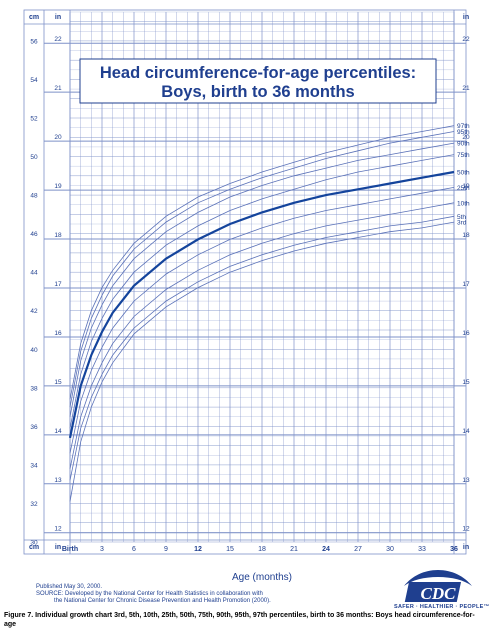 This screenshot has width=490, height=640. Describe the element at coordinates (262, 577) in the screenshot. I see `x-axis-label: Age (months)` at that location.